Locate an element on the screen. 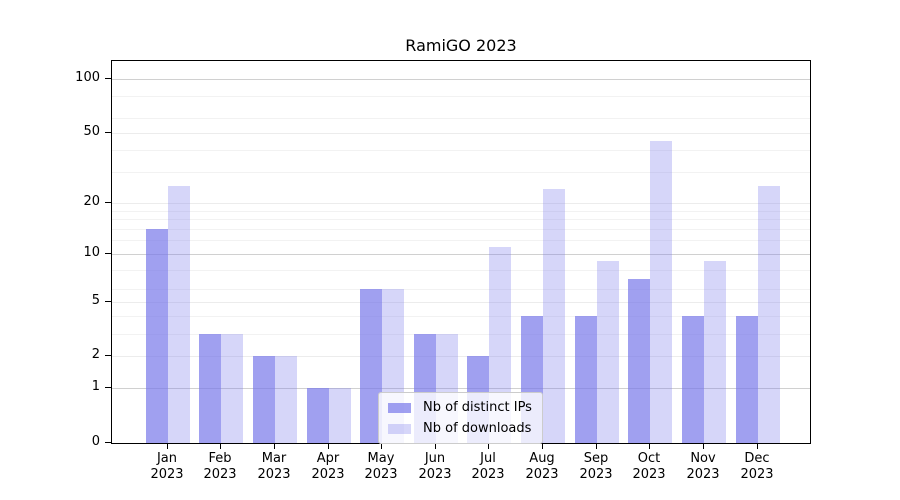 Image resolution: width=900 pixels, height=500 pixels. x-tick-label-jan: Jan 2023 is located at coordinates (167, 467).